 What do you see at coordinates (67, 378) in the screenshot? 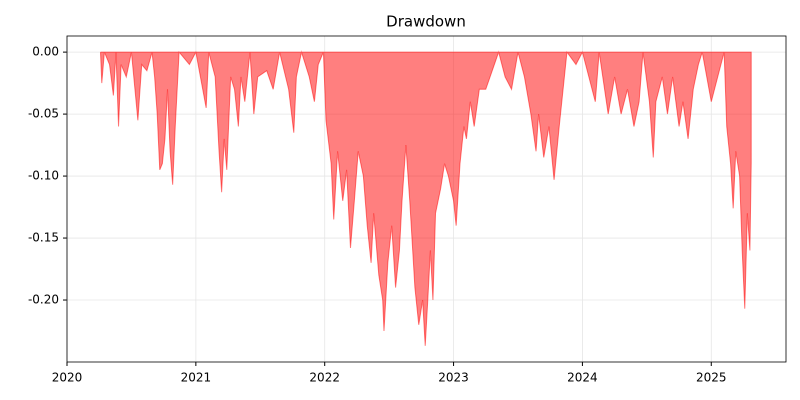
I see `x-tick-label: 2020` at bounding box center [67, 378].